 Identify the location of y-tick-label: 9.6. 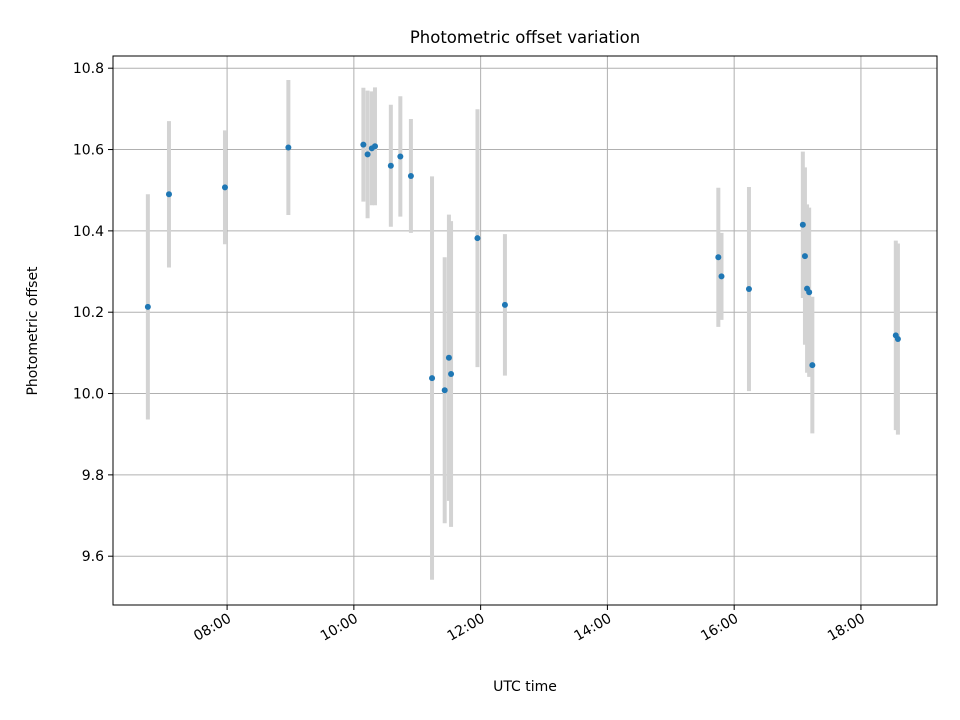
(93, 557).